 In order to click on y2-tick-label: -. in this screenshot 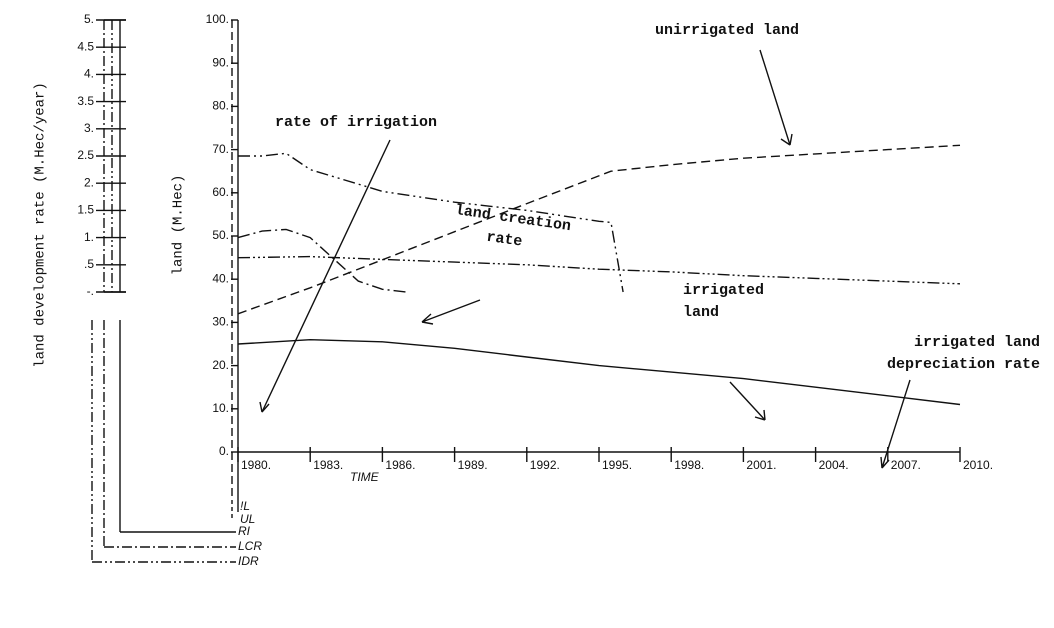, I will do `click(90, 291)`.